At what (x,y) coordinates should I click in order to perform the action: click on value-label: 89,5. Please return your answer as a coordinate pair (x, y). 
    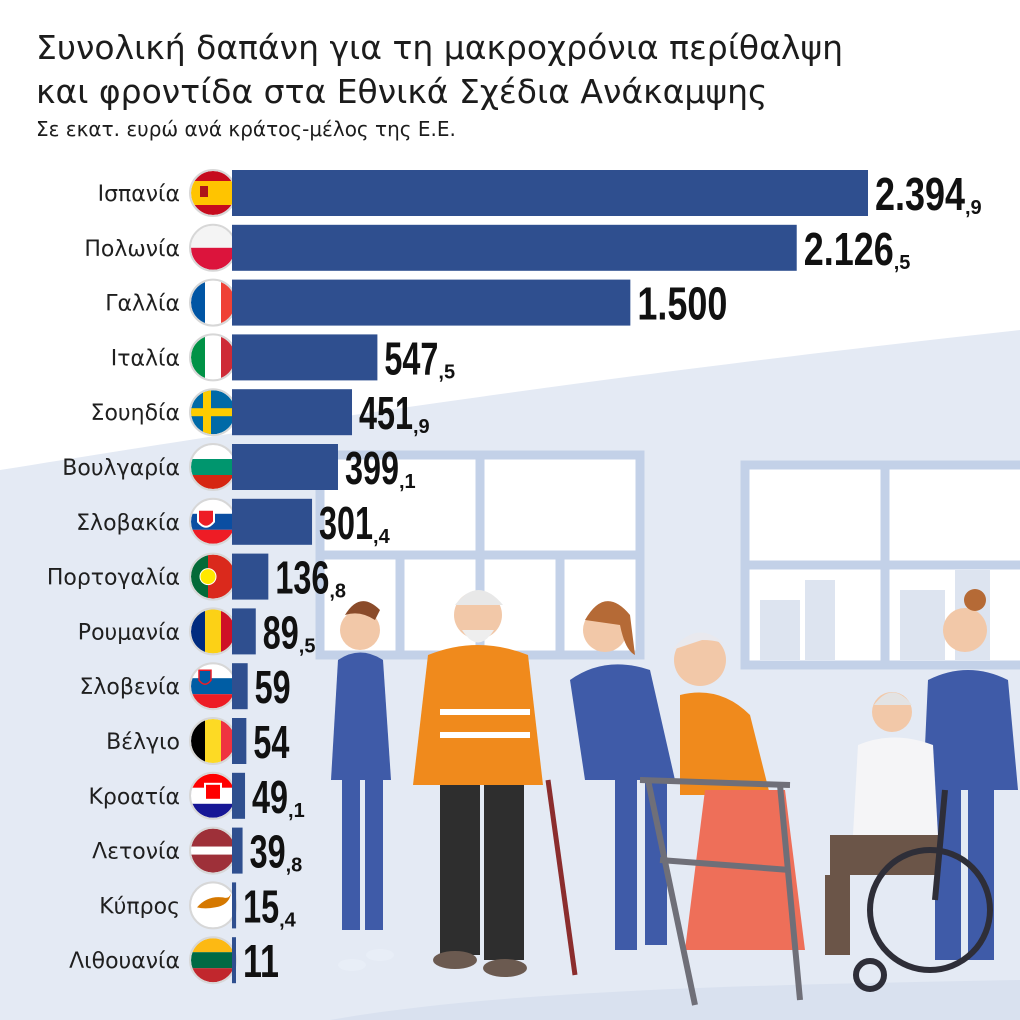
    Looking at the image, I should click on (289, 632).